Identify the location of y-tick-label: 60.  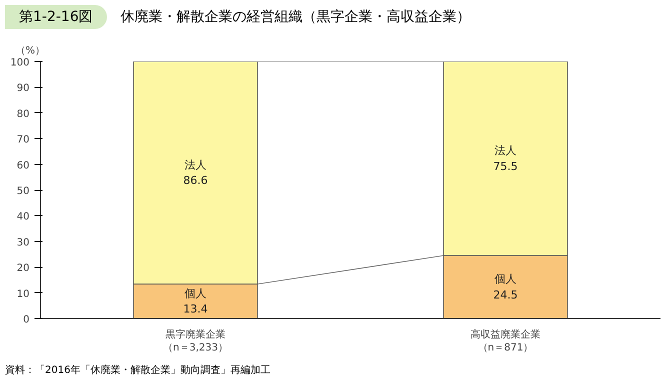
(23, 166).